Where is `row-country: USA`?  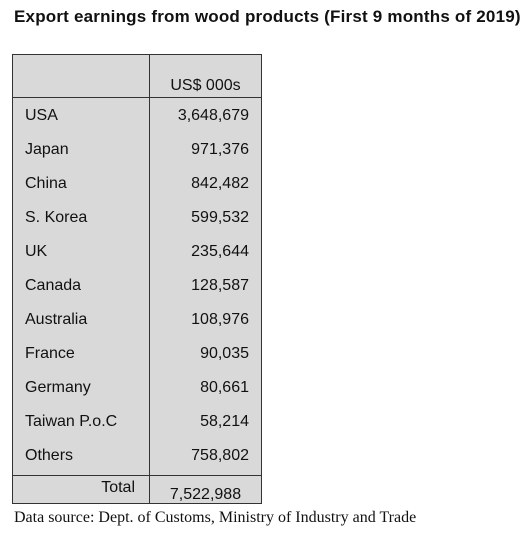
row-country: USA is located at coordinates (41, 115).